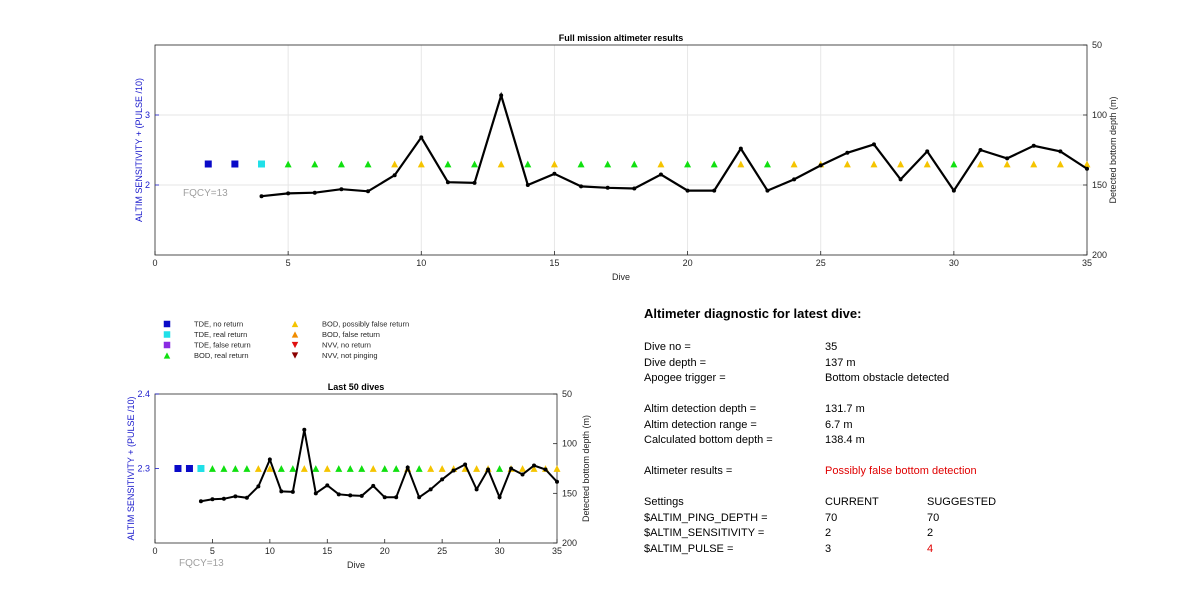 The image size is (1200, 611). Describe the element at coordinates (828, 533) in the screenshot. I see `setting-current: 2` at that location.